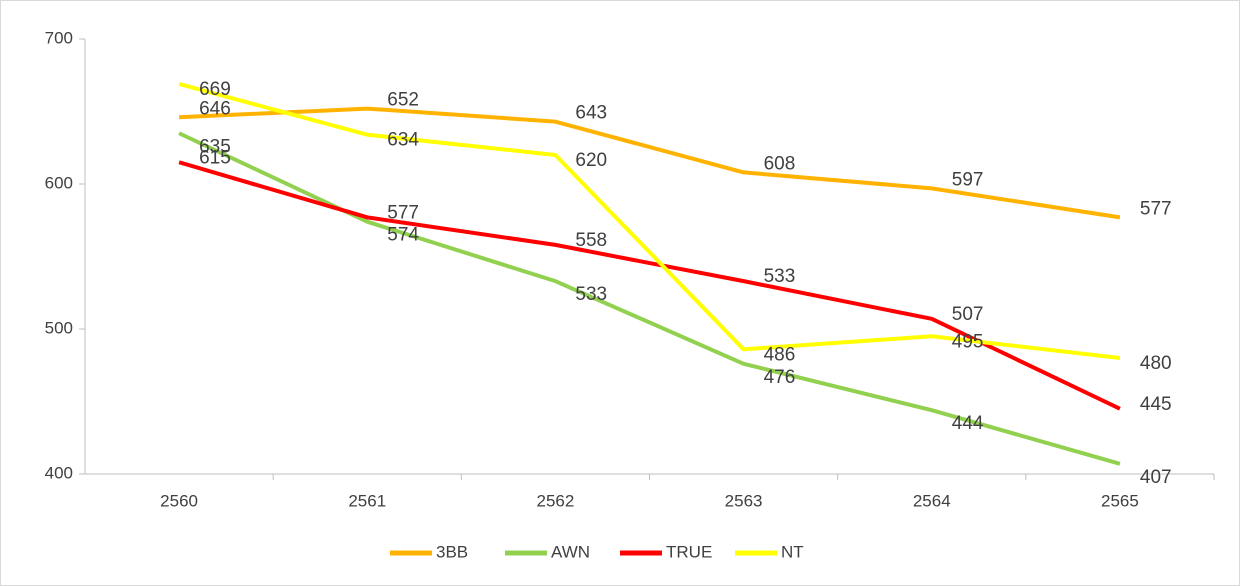  Describe the element at coordinates (689, 551) in the screenshot. I see `legend-label: TRUE` at that location.